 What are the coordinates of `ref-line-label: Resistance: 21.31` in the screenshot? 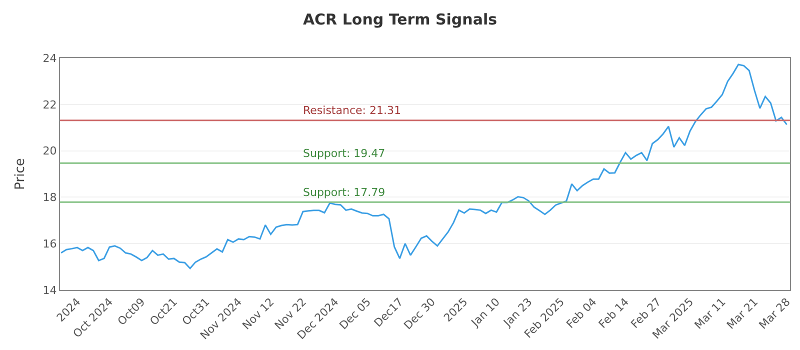 It's located at (352, 110).